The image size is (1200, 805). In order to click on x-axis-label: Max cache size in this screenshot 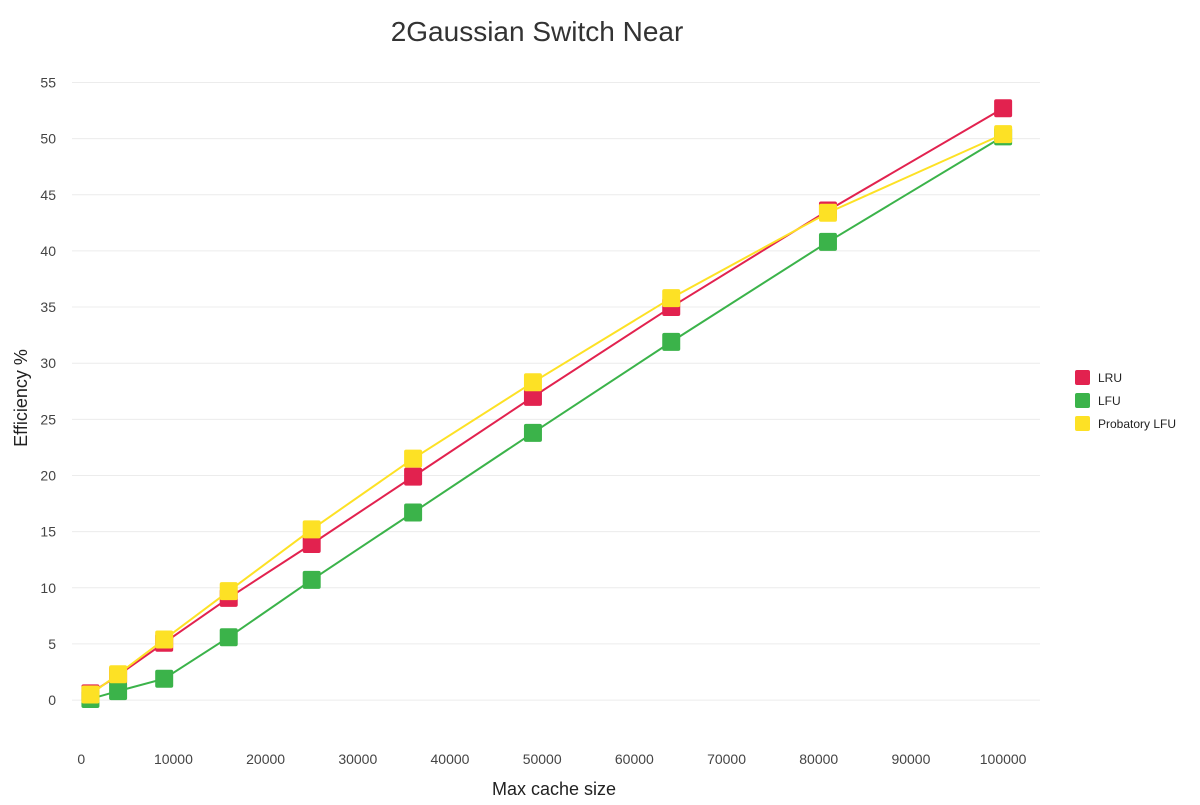, I will do `click(554, 789)`.